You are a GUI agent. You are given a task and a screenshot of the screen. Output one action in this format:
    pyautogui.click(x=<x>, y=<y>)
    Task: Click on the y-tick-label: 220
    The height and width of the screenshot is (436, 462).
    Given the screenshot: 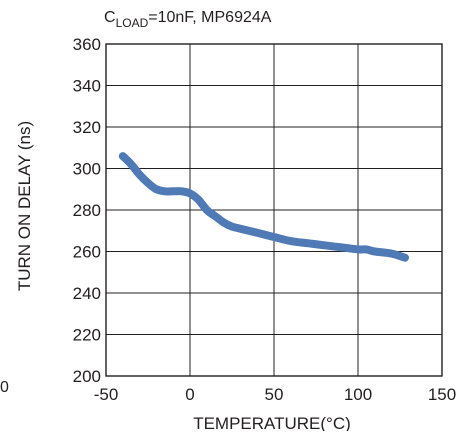 What is the action you would take?
    pyautogui.click(x=87, y=335)
    